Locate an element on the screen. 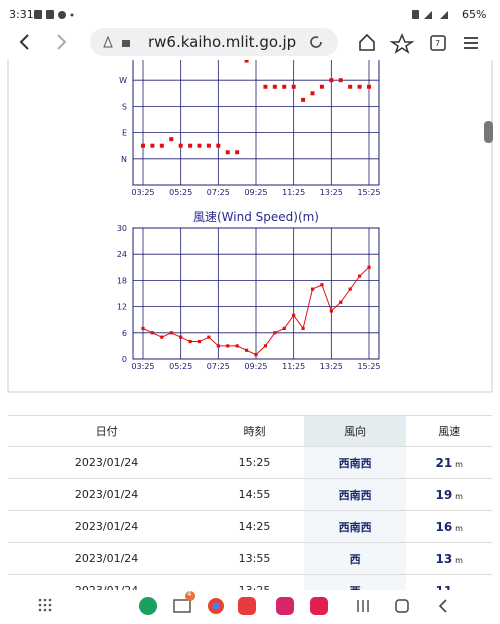 The height and width of the screenshot is (624, 500). speed-cell: 19 m is located at coordinates (449, 494).